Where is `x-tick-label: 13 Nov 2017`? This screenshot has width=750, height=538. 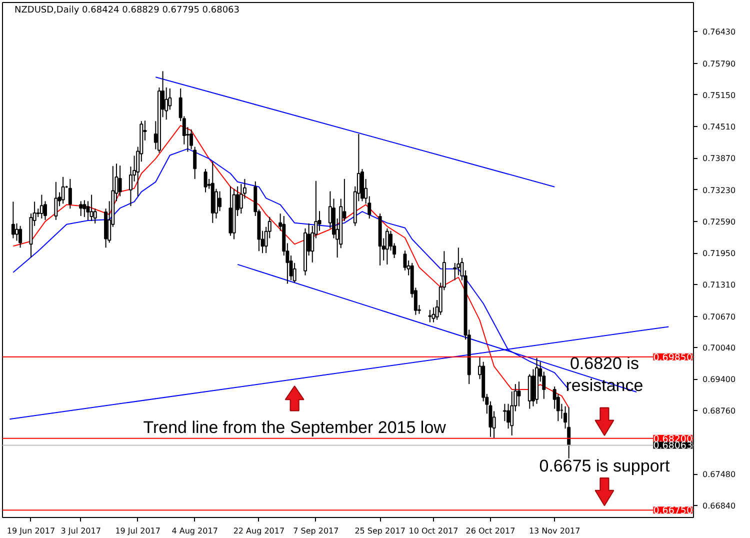 x-tick-label: 13 Nov 2017 is located at coordinates (554, 531).